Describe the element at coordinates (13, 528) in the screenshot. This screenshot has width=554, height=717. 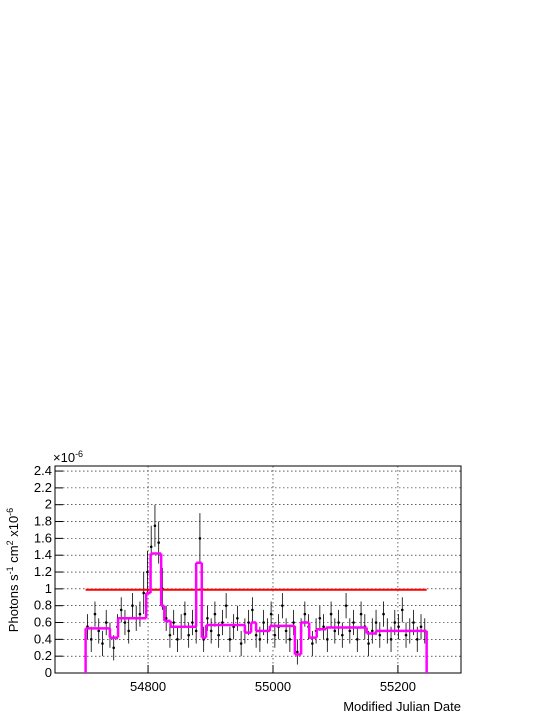
I see `label-part: x10` at that location.